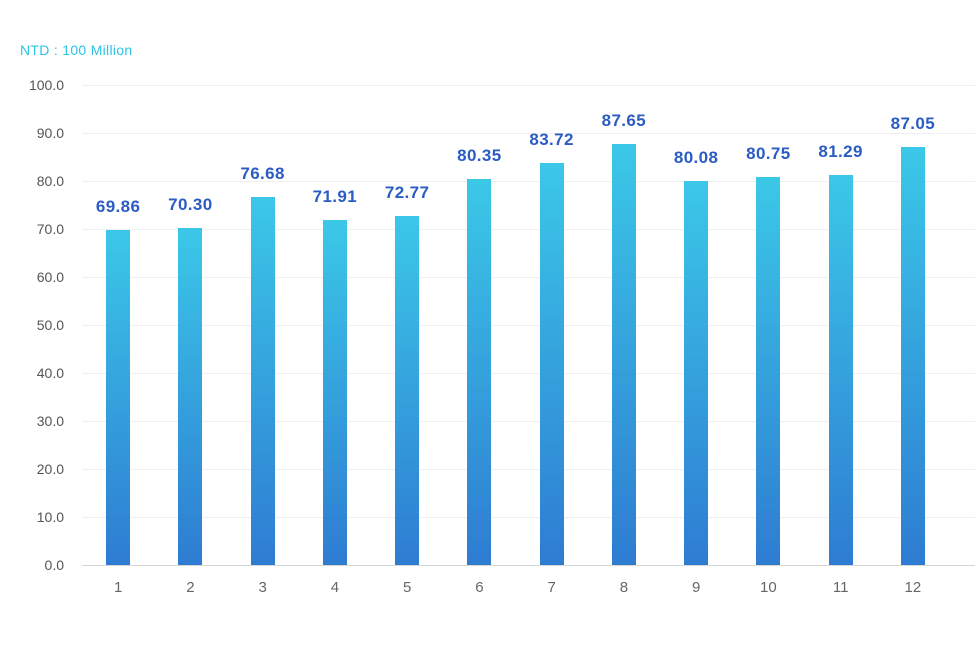 The width and height of the screenshot is (980, 658). Describe the element at coordinates (50, 181) in the screenshot. I see `y-axis-label: 80.0` at that location.